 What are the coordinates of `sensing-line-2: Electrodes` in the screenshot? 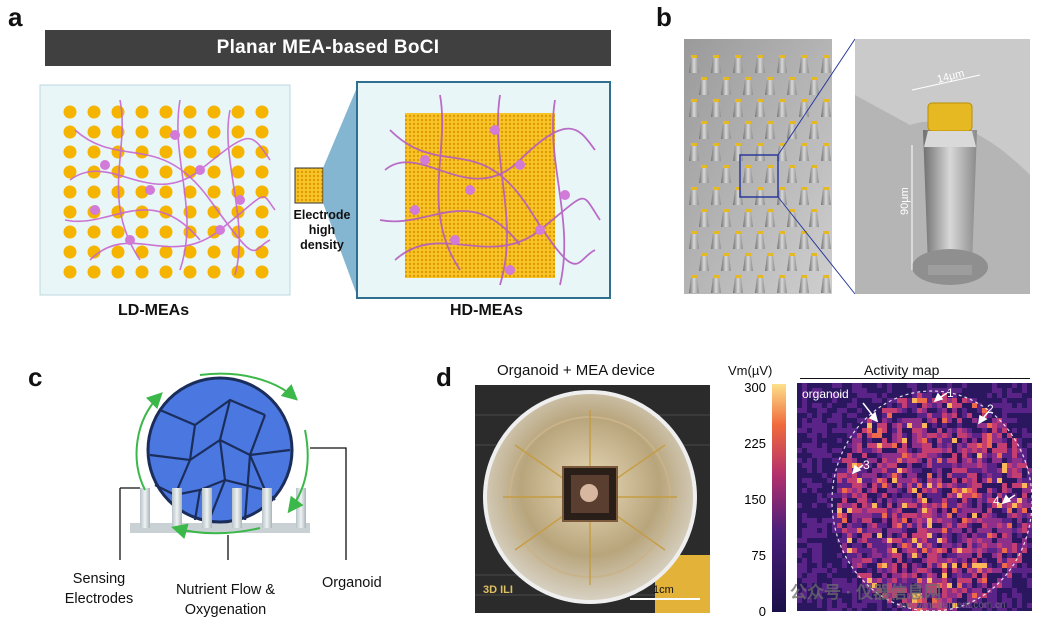 It's located at (99, 599).